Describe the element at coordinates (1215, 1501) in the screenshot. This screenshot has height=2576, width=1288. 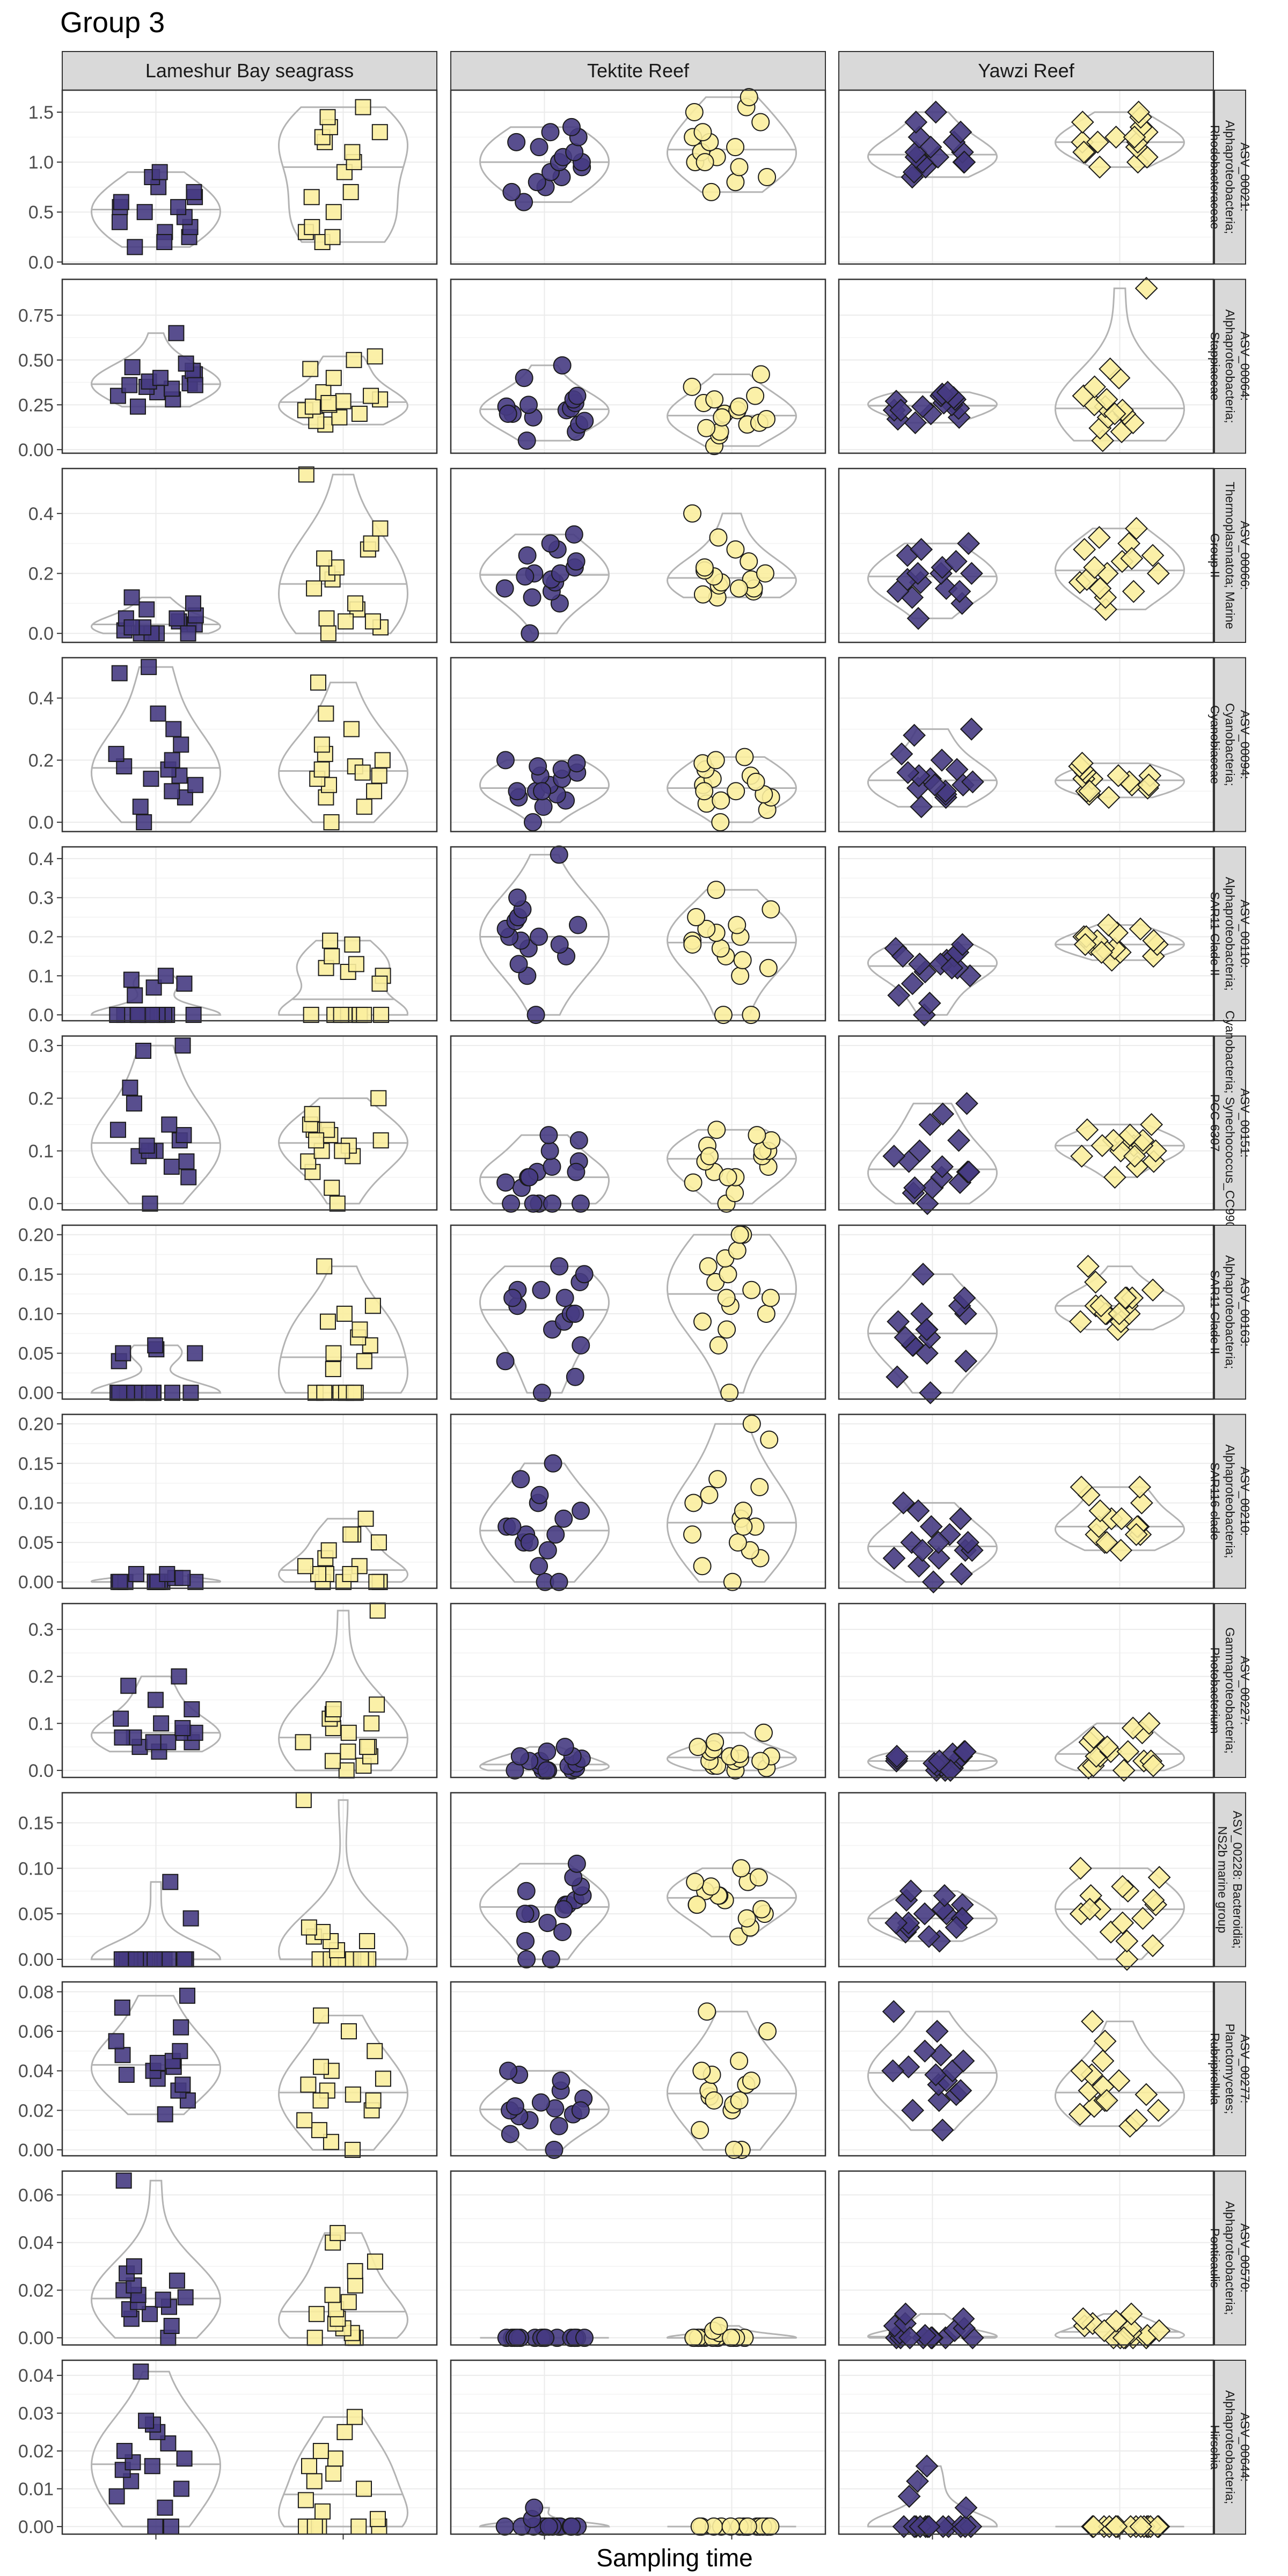
I see `asv-strip-label-line: SAR116 clade` at that location.